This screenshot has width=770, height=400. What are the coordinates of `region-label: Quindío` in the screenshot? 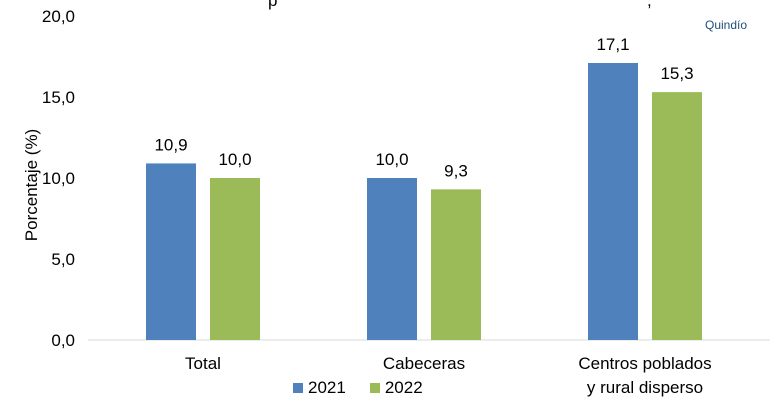 It's located at (726, 25).